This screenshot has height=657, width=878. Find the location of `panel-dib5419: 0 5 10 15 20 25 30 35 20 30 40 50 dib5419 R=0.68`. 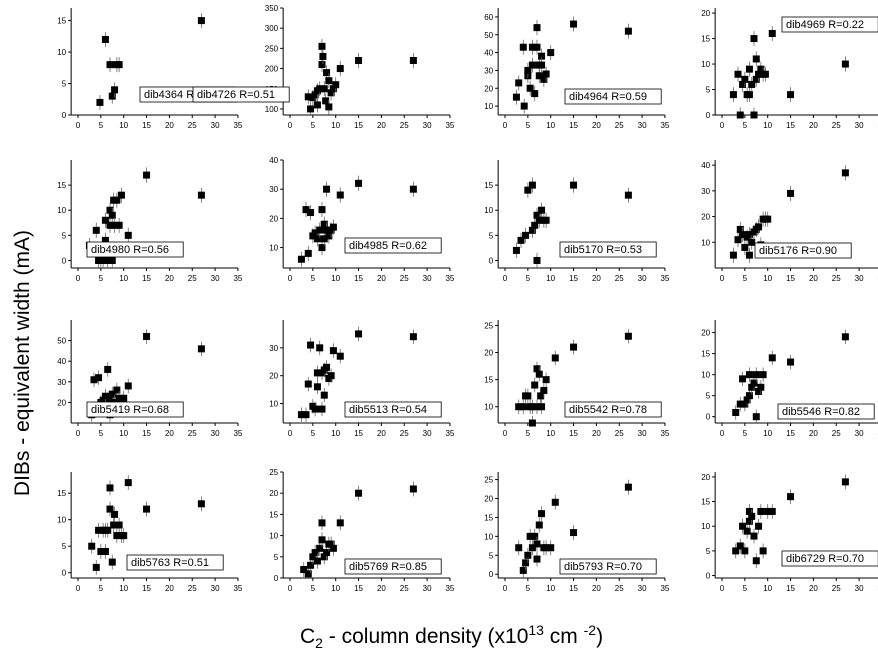

panel-dib5419: 0 5 10 15 20 25 30 35 20 30 40 50 dib5419 R=0.68 is located at coordinates (150, 379).